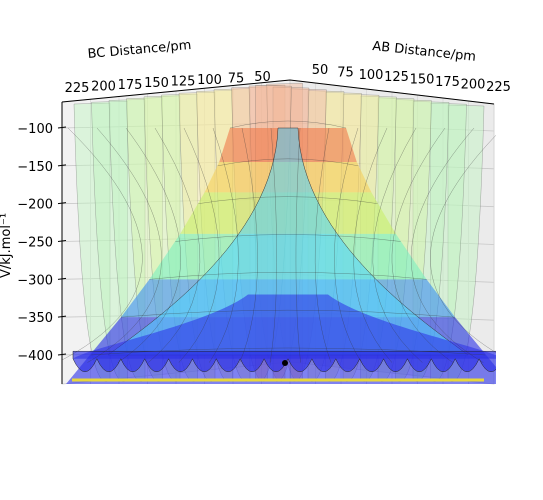  I want to click on top-axis-edge, so click(278, 92).